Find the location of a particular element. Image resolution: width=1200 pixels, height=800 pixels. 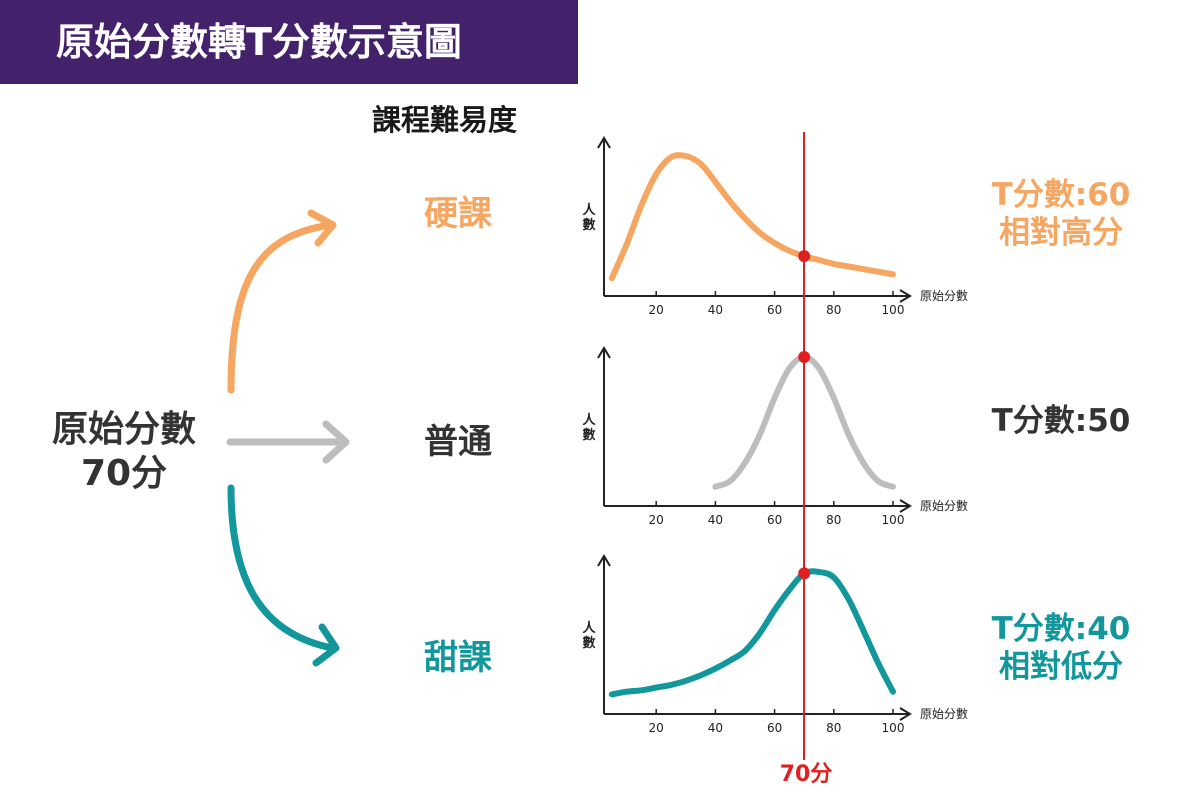

tscore-normal-value: T分數:50 is located at coordinates (1061, 421).